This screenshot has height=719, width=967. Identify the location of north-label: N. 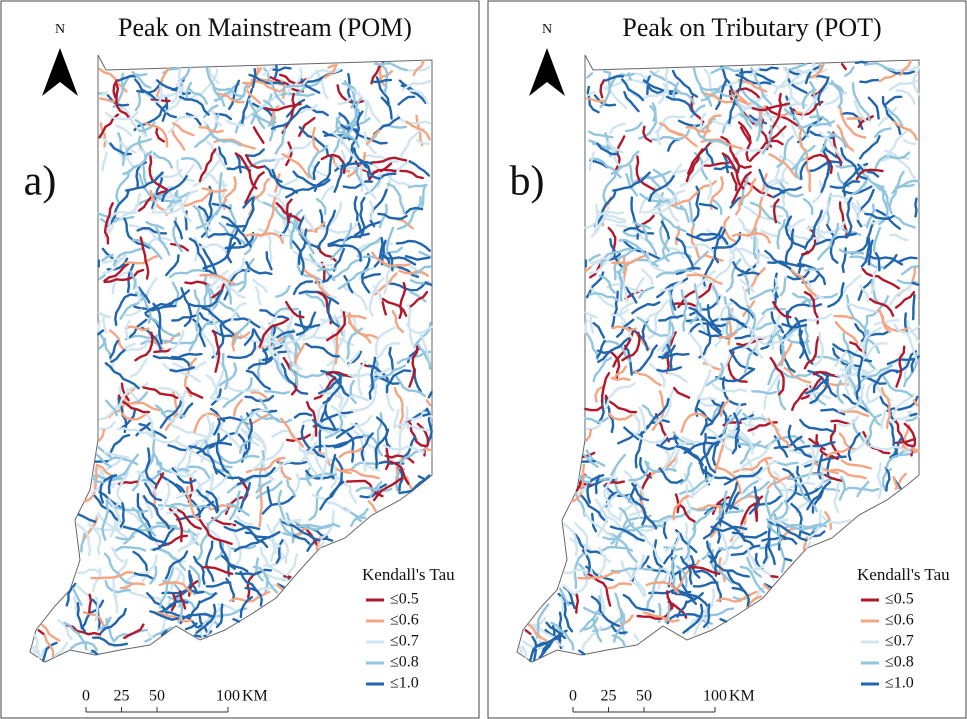
(547, 29).